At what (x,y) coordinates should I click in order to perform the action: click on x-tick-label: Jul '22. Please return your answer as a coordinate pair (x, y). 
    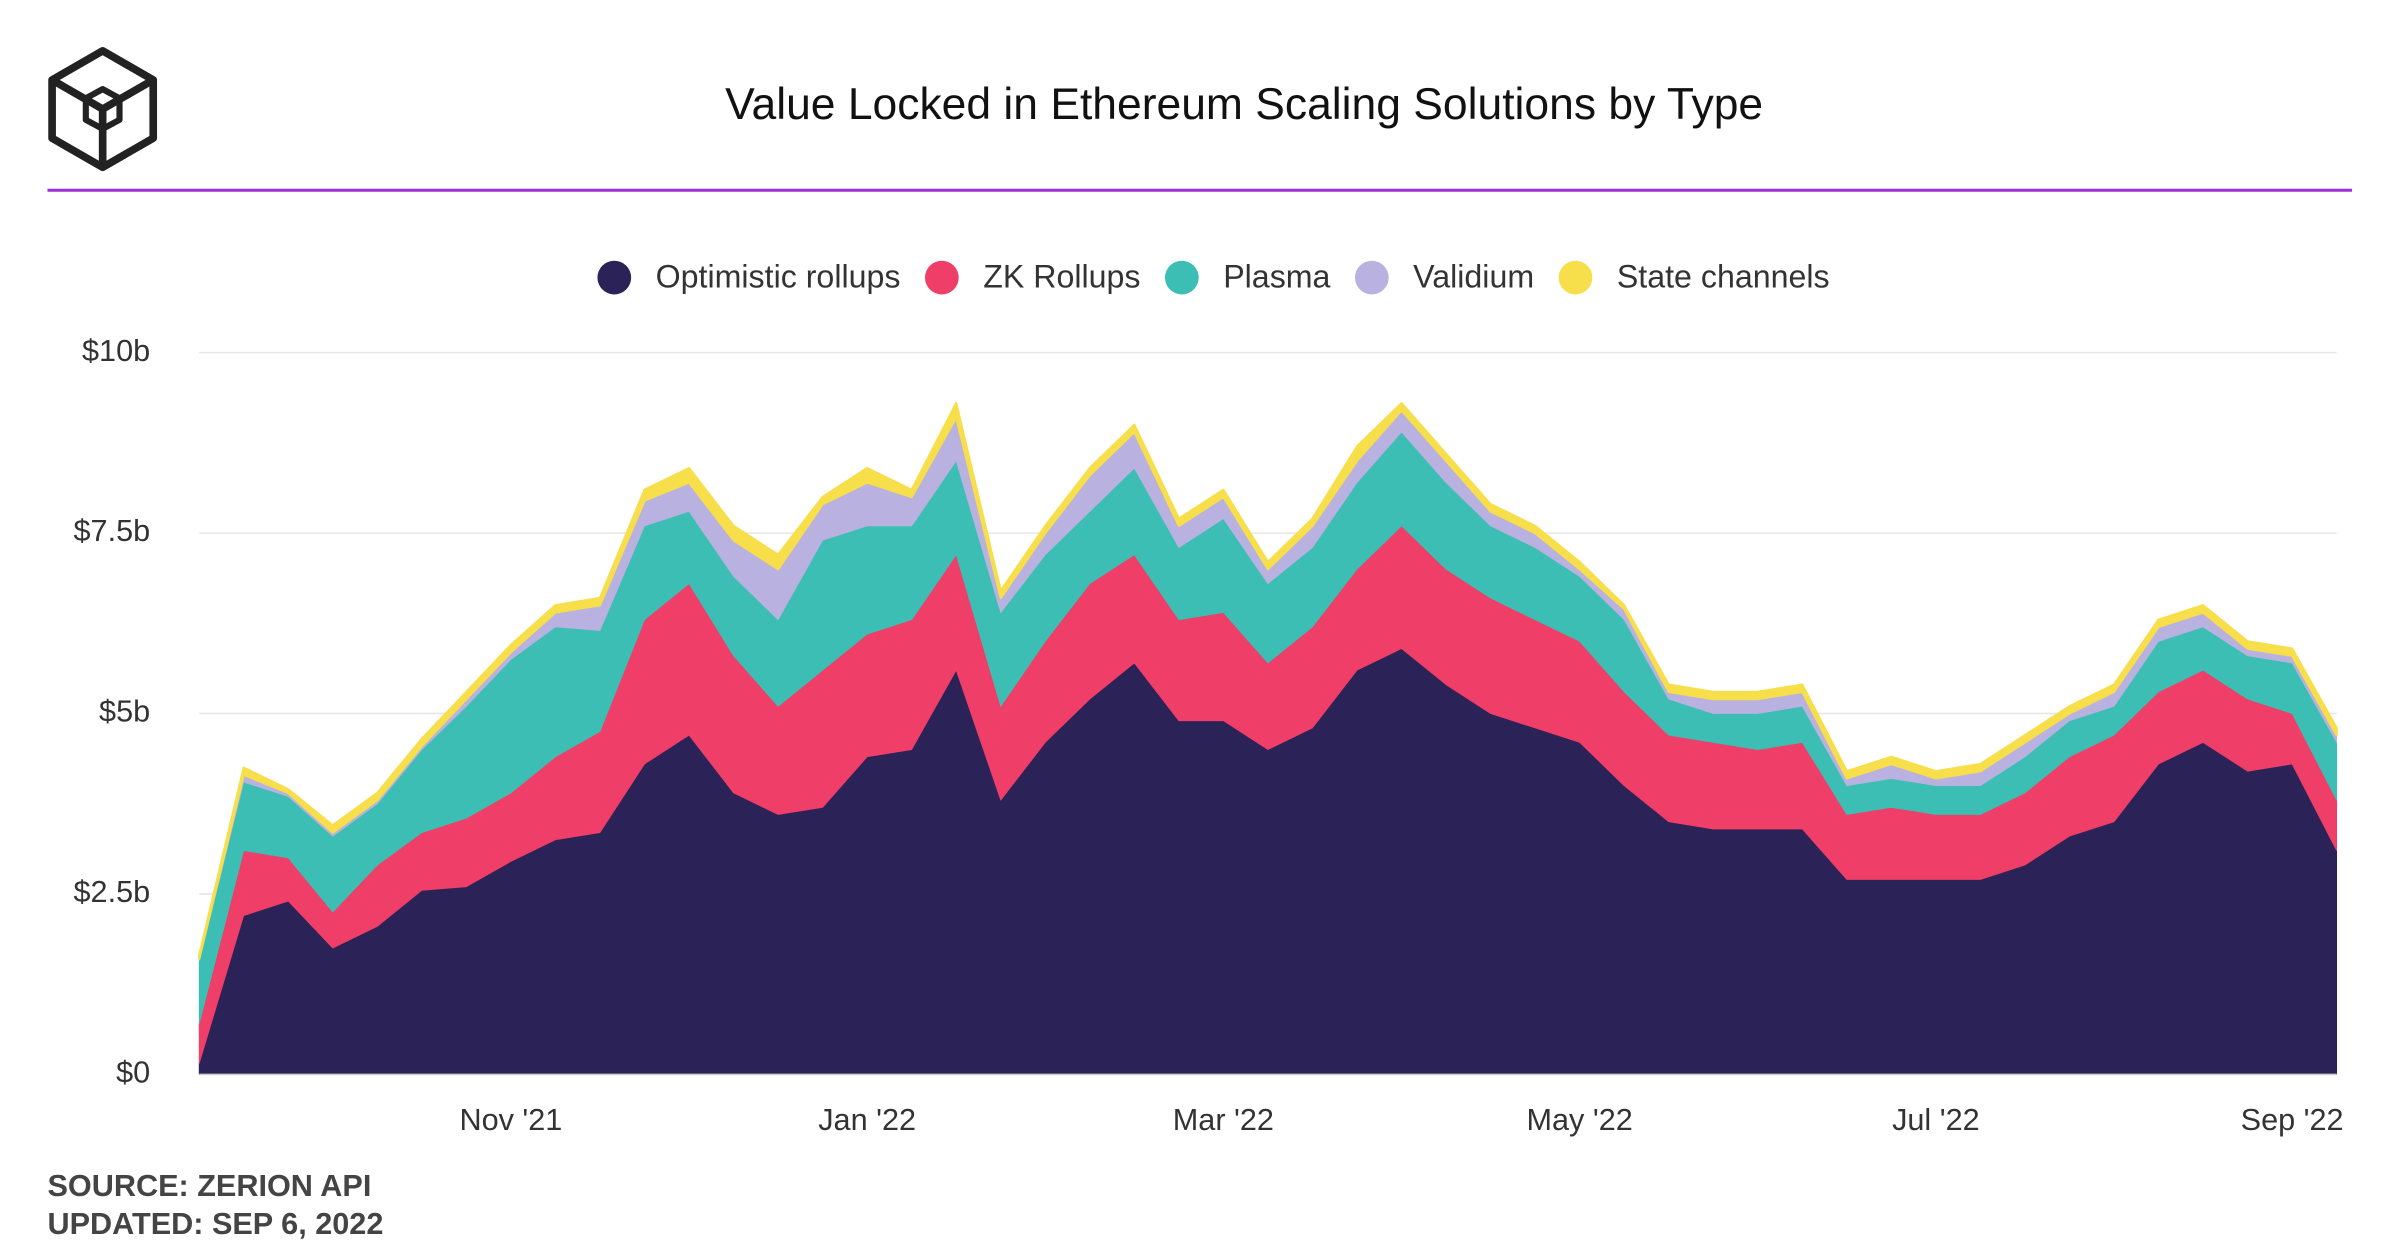
    Looking at the image, I should click on (1936, 1120).